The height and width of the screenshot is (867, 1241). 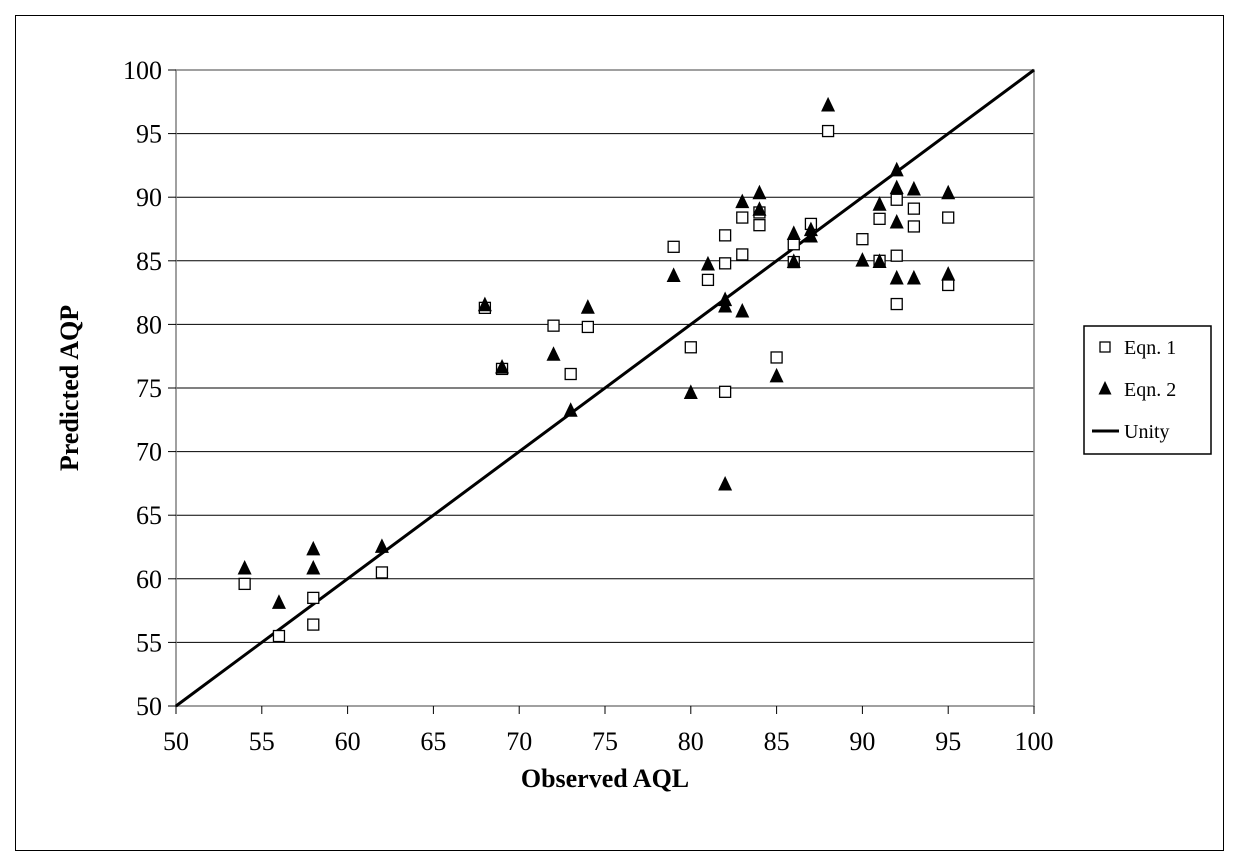 What do you see at coordinates (149, 261) in the screenshot?
I see `y-tick-label: 85` at bounding box center [149, 261].